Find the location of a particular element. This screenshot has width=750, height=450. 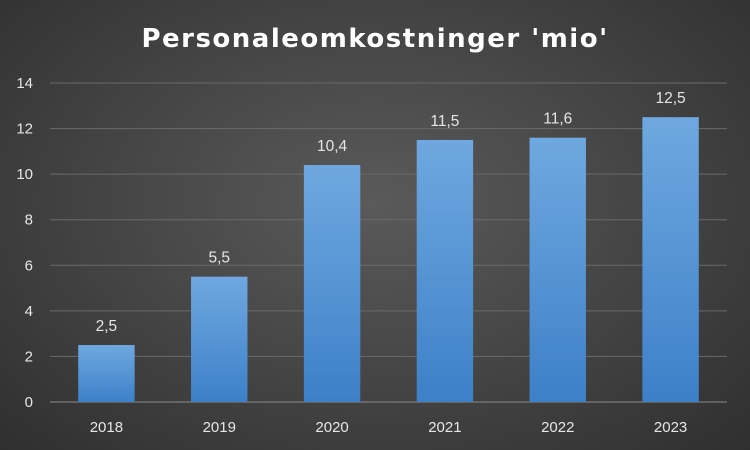

data-label-2018: 2,5 is located at coordinates (107, 326).